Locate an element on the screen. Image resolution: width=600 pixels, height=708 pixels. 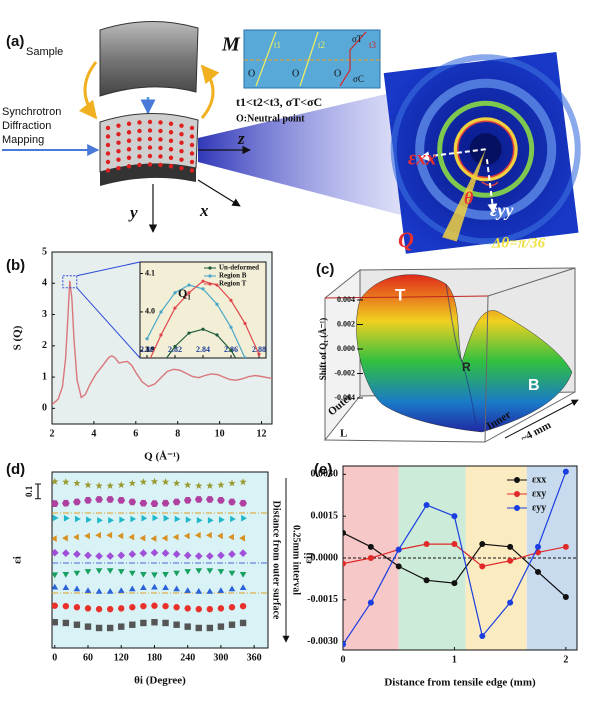
z-tick-label: 0.000 is located at coordinates (346, 348).